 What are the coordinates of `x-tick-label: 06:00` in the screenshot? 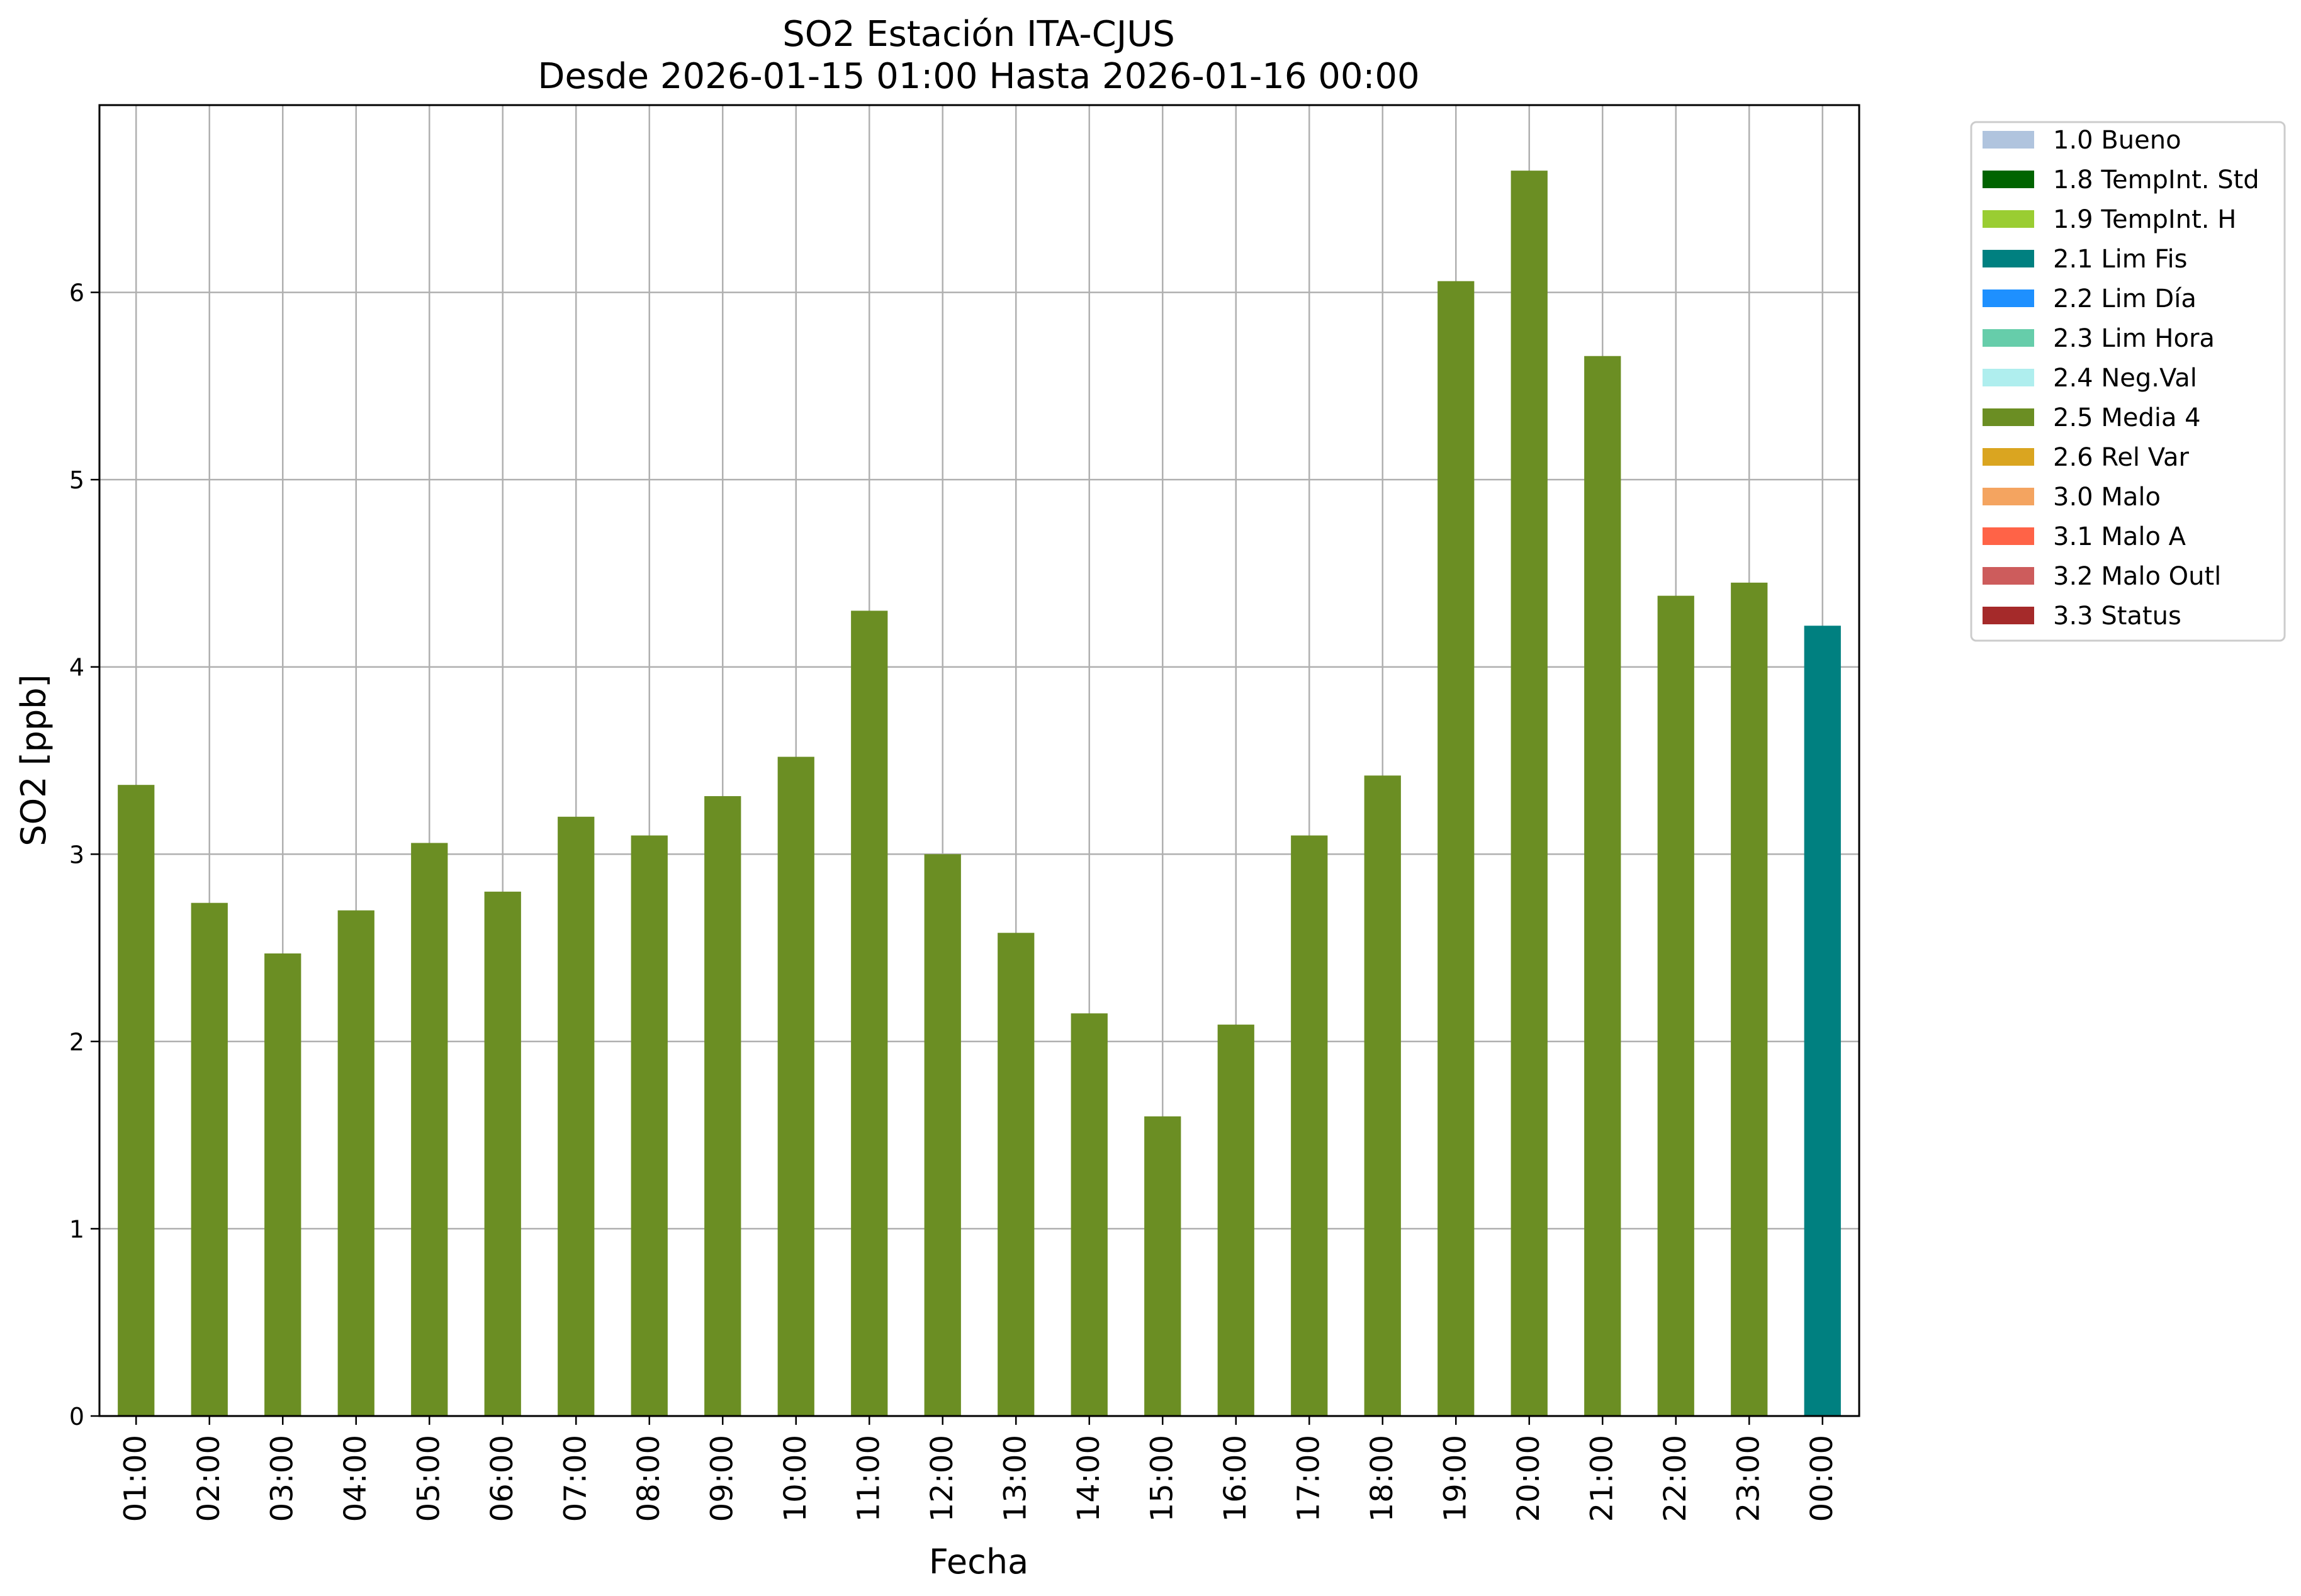 It's located at (502, 1478).